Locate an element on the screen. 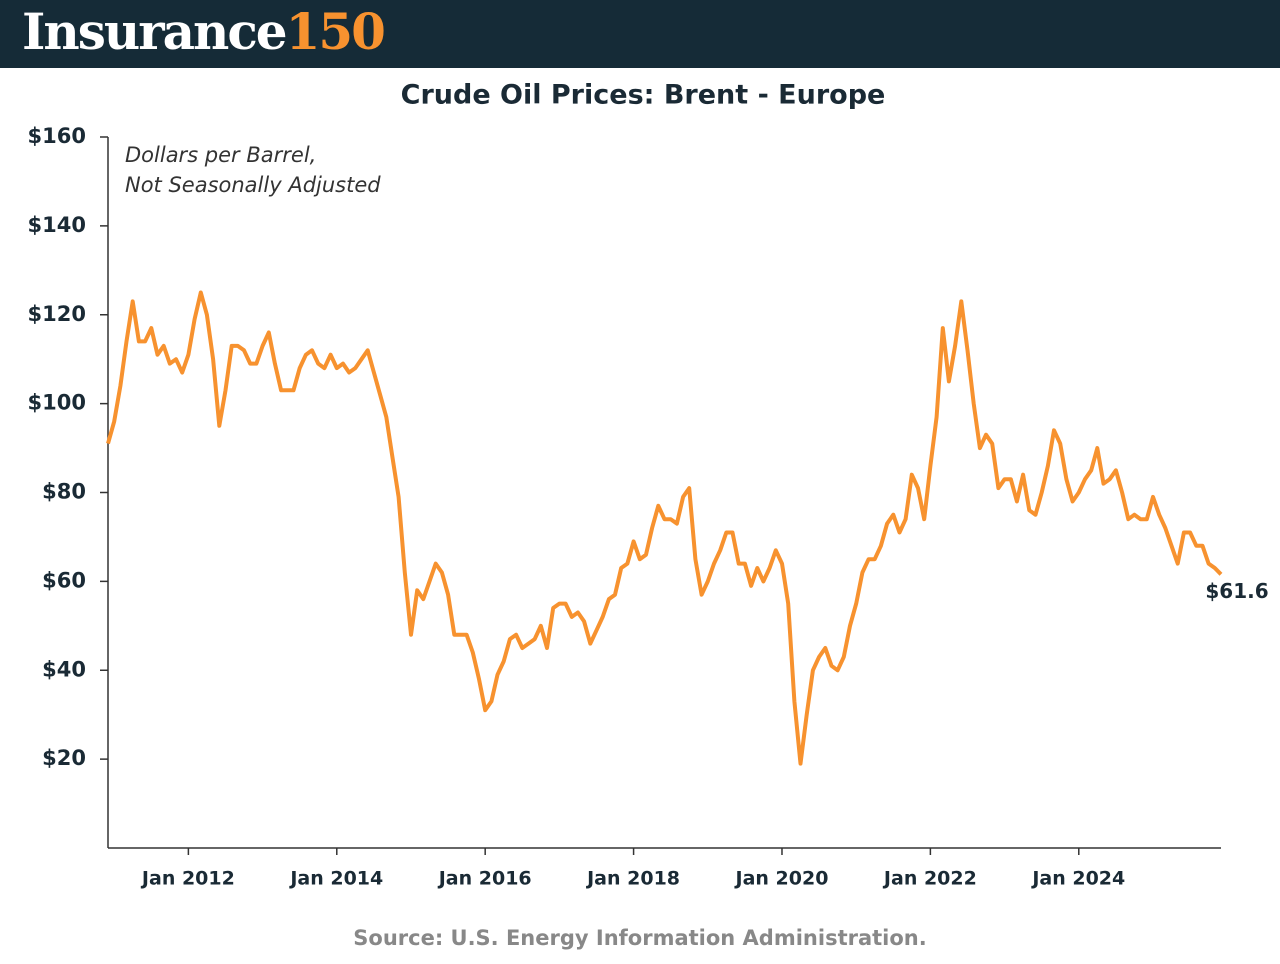  x-tick-label: Jan 2020 is located at coordinates (781, 879).